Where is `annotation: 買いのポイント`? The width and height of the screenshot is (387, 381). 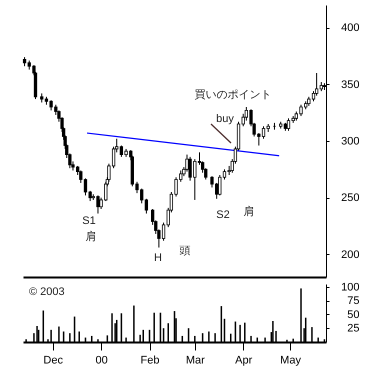
annotation: 買いのポイント is located at coordinates (233, 95).